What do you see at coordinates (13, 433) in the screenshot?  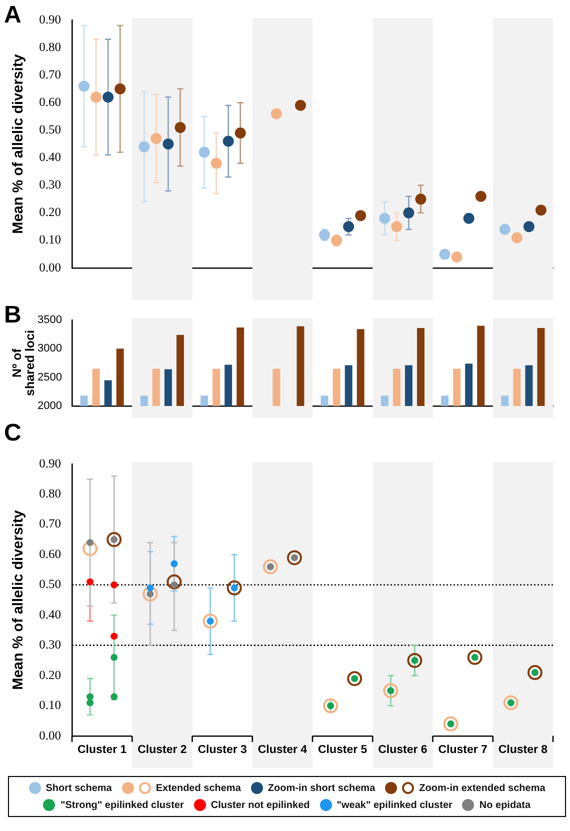 I see `chart-title: C` at bounding box center [13, 433].